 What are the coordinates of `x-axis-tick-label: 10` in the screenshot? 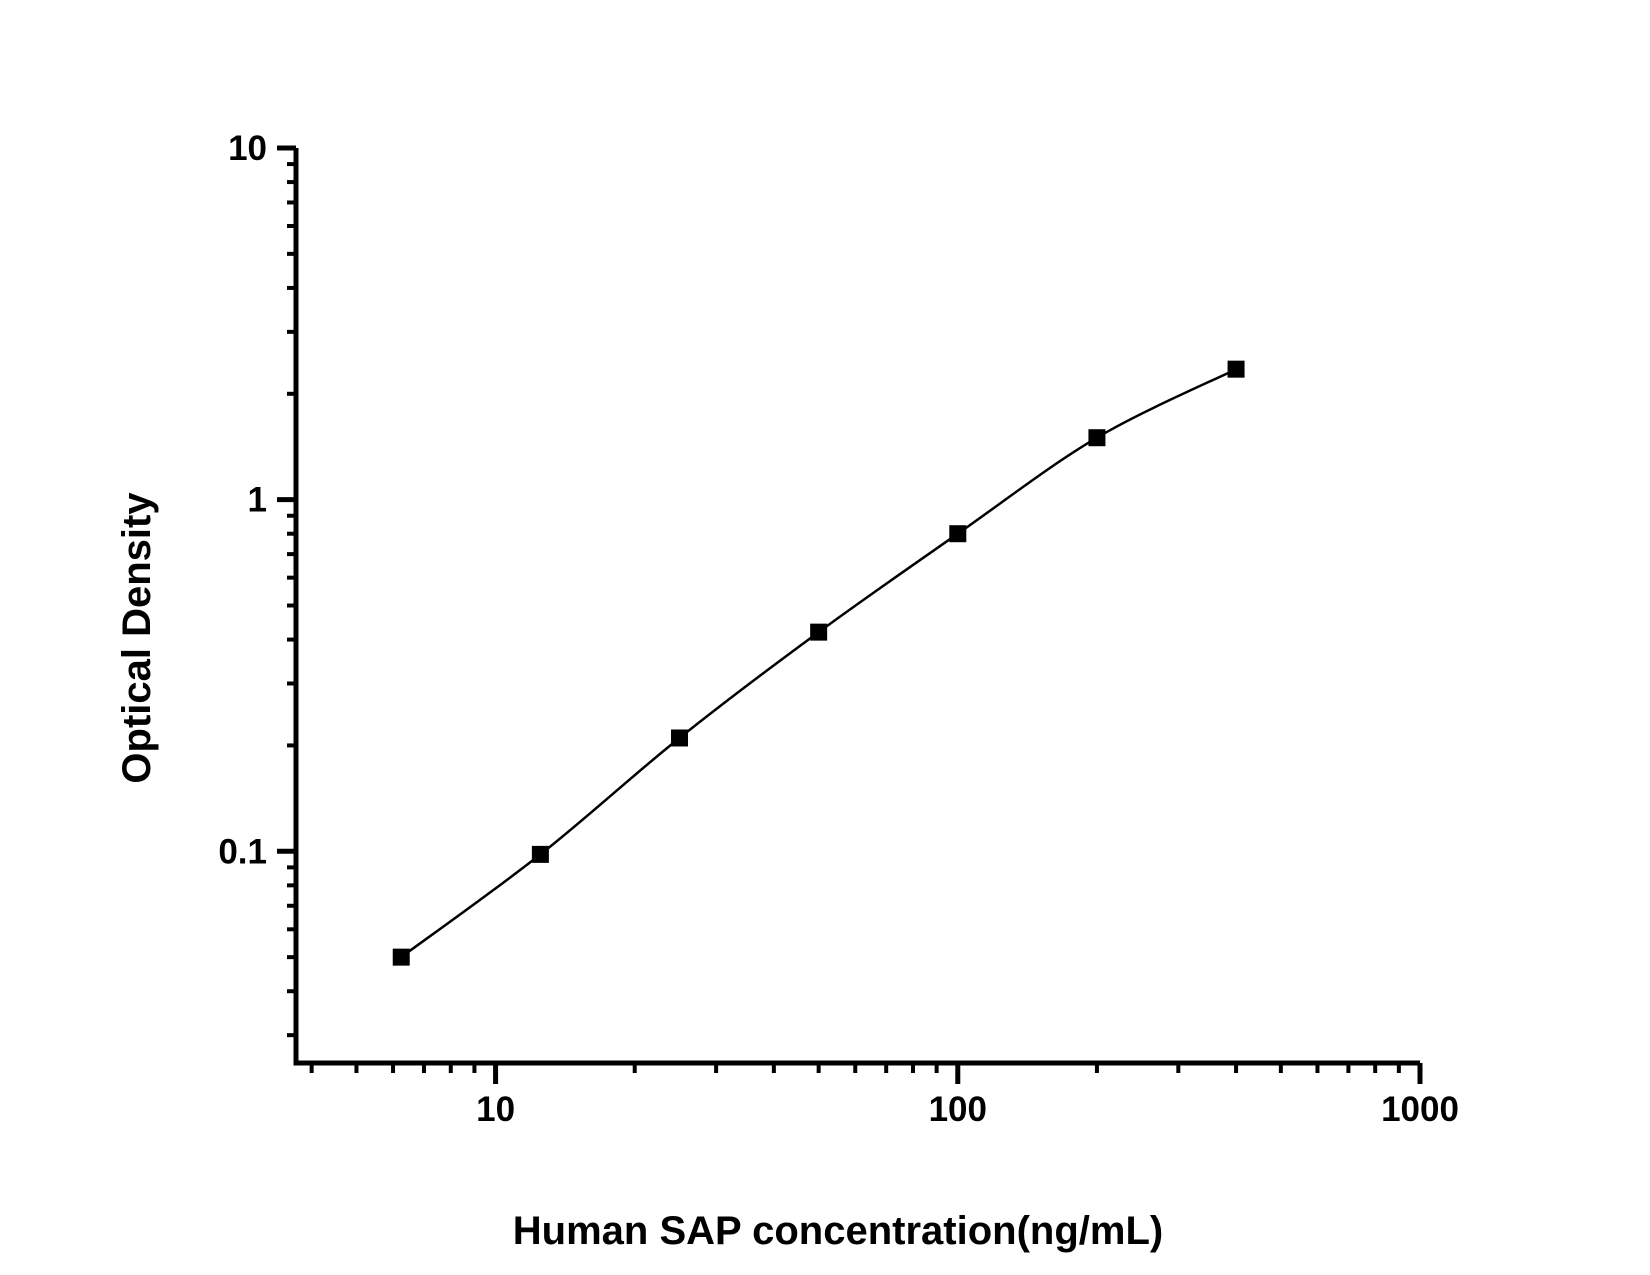 It's located at (495, 1109).